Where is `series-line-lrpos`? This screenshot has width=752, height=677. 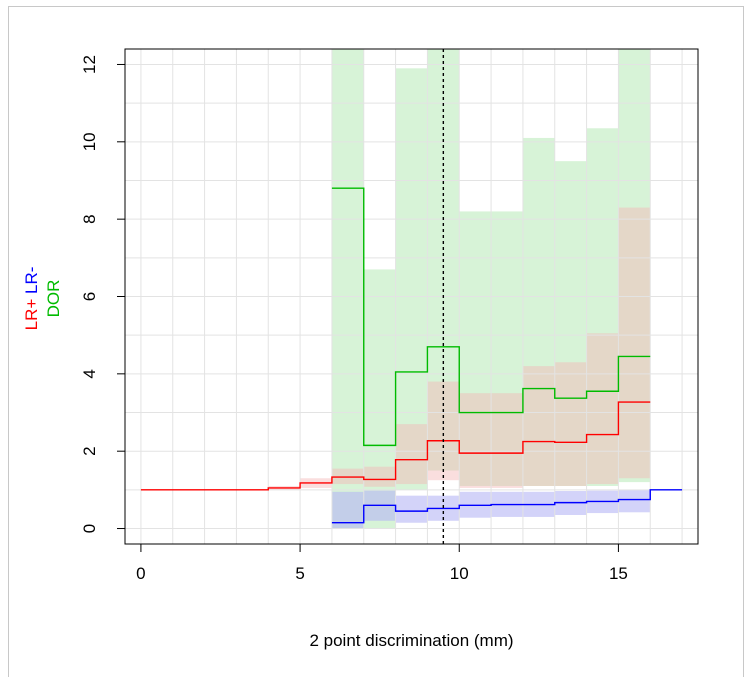
series-line-lrpos is located at coordinates (395, 446).